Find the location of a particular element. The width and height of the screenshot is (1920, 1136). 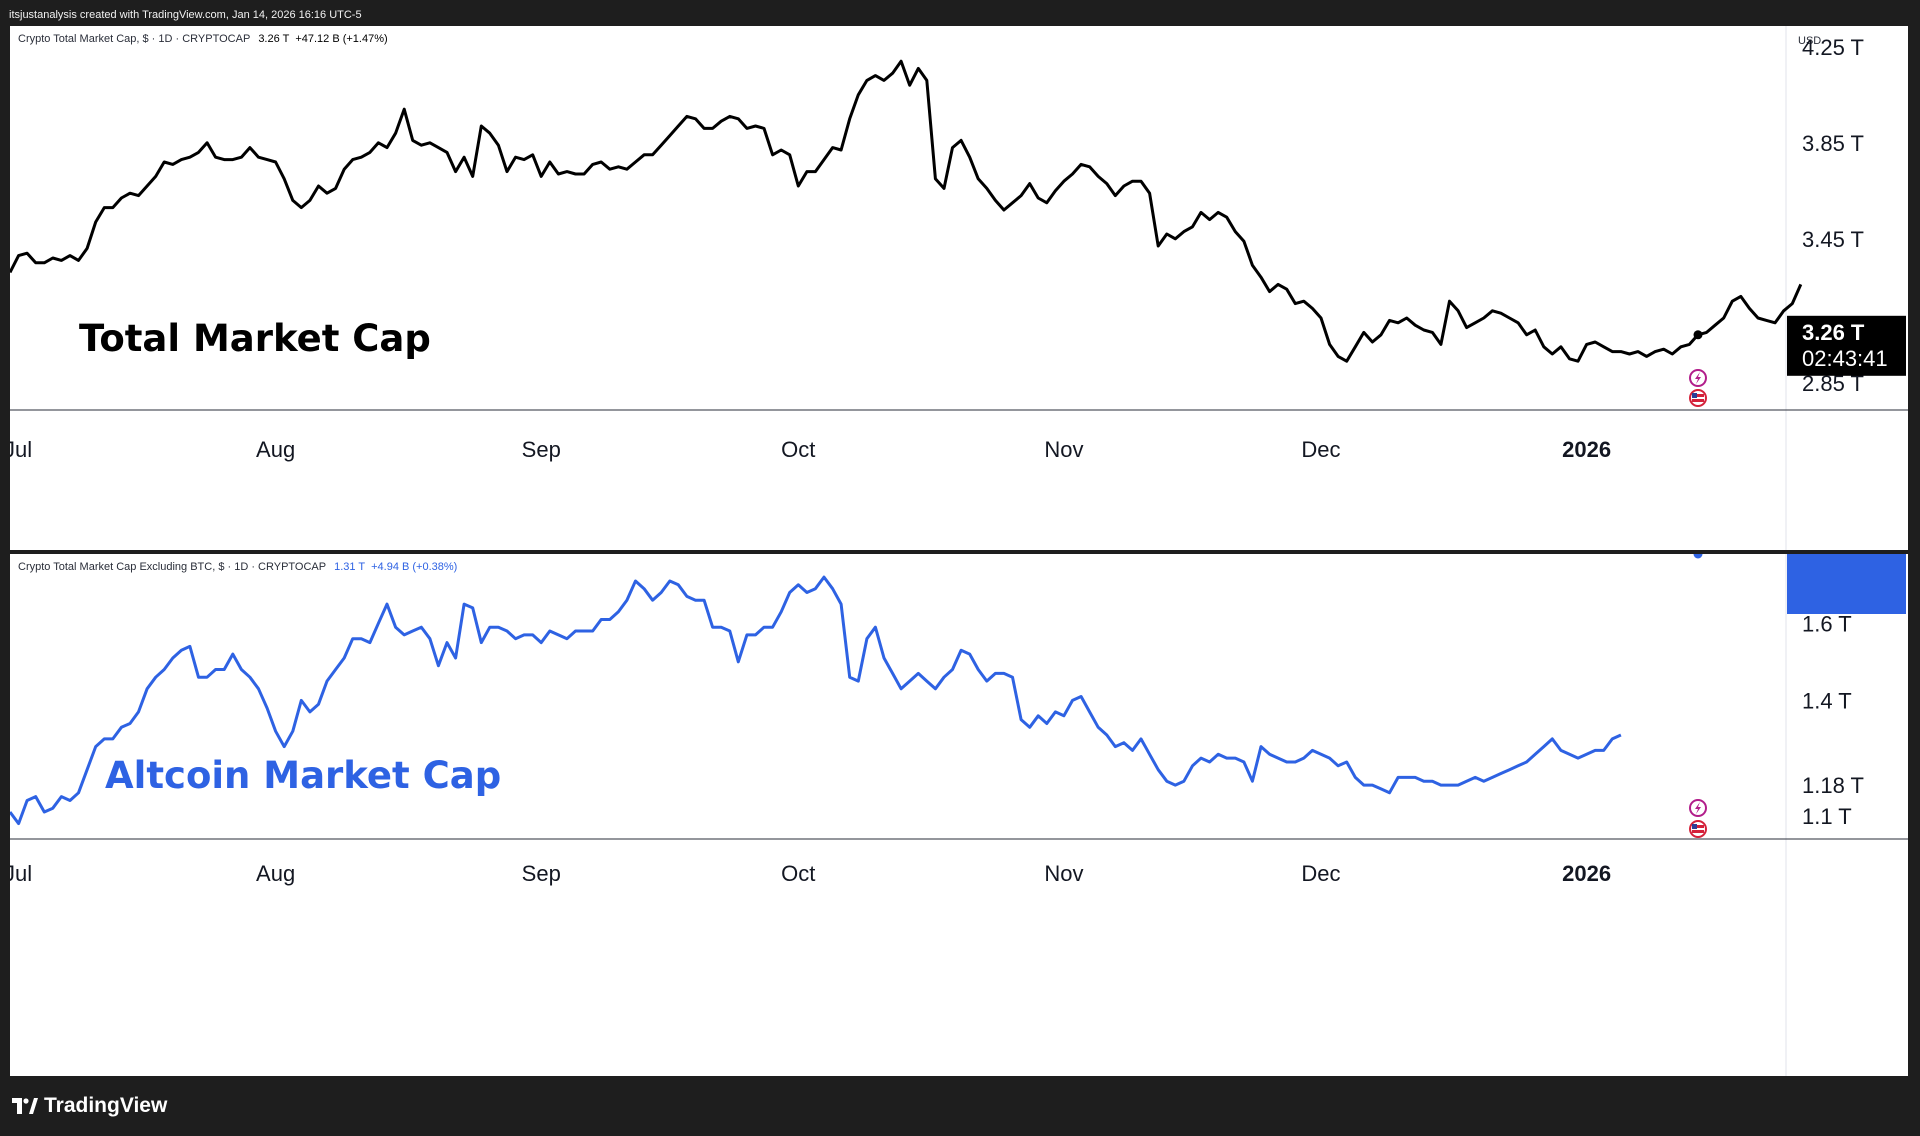

y-tick-label: 3.45 T is located at coordinates (1833, 239).